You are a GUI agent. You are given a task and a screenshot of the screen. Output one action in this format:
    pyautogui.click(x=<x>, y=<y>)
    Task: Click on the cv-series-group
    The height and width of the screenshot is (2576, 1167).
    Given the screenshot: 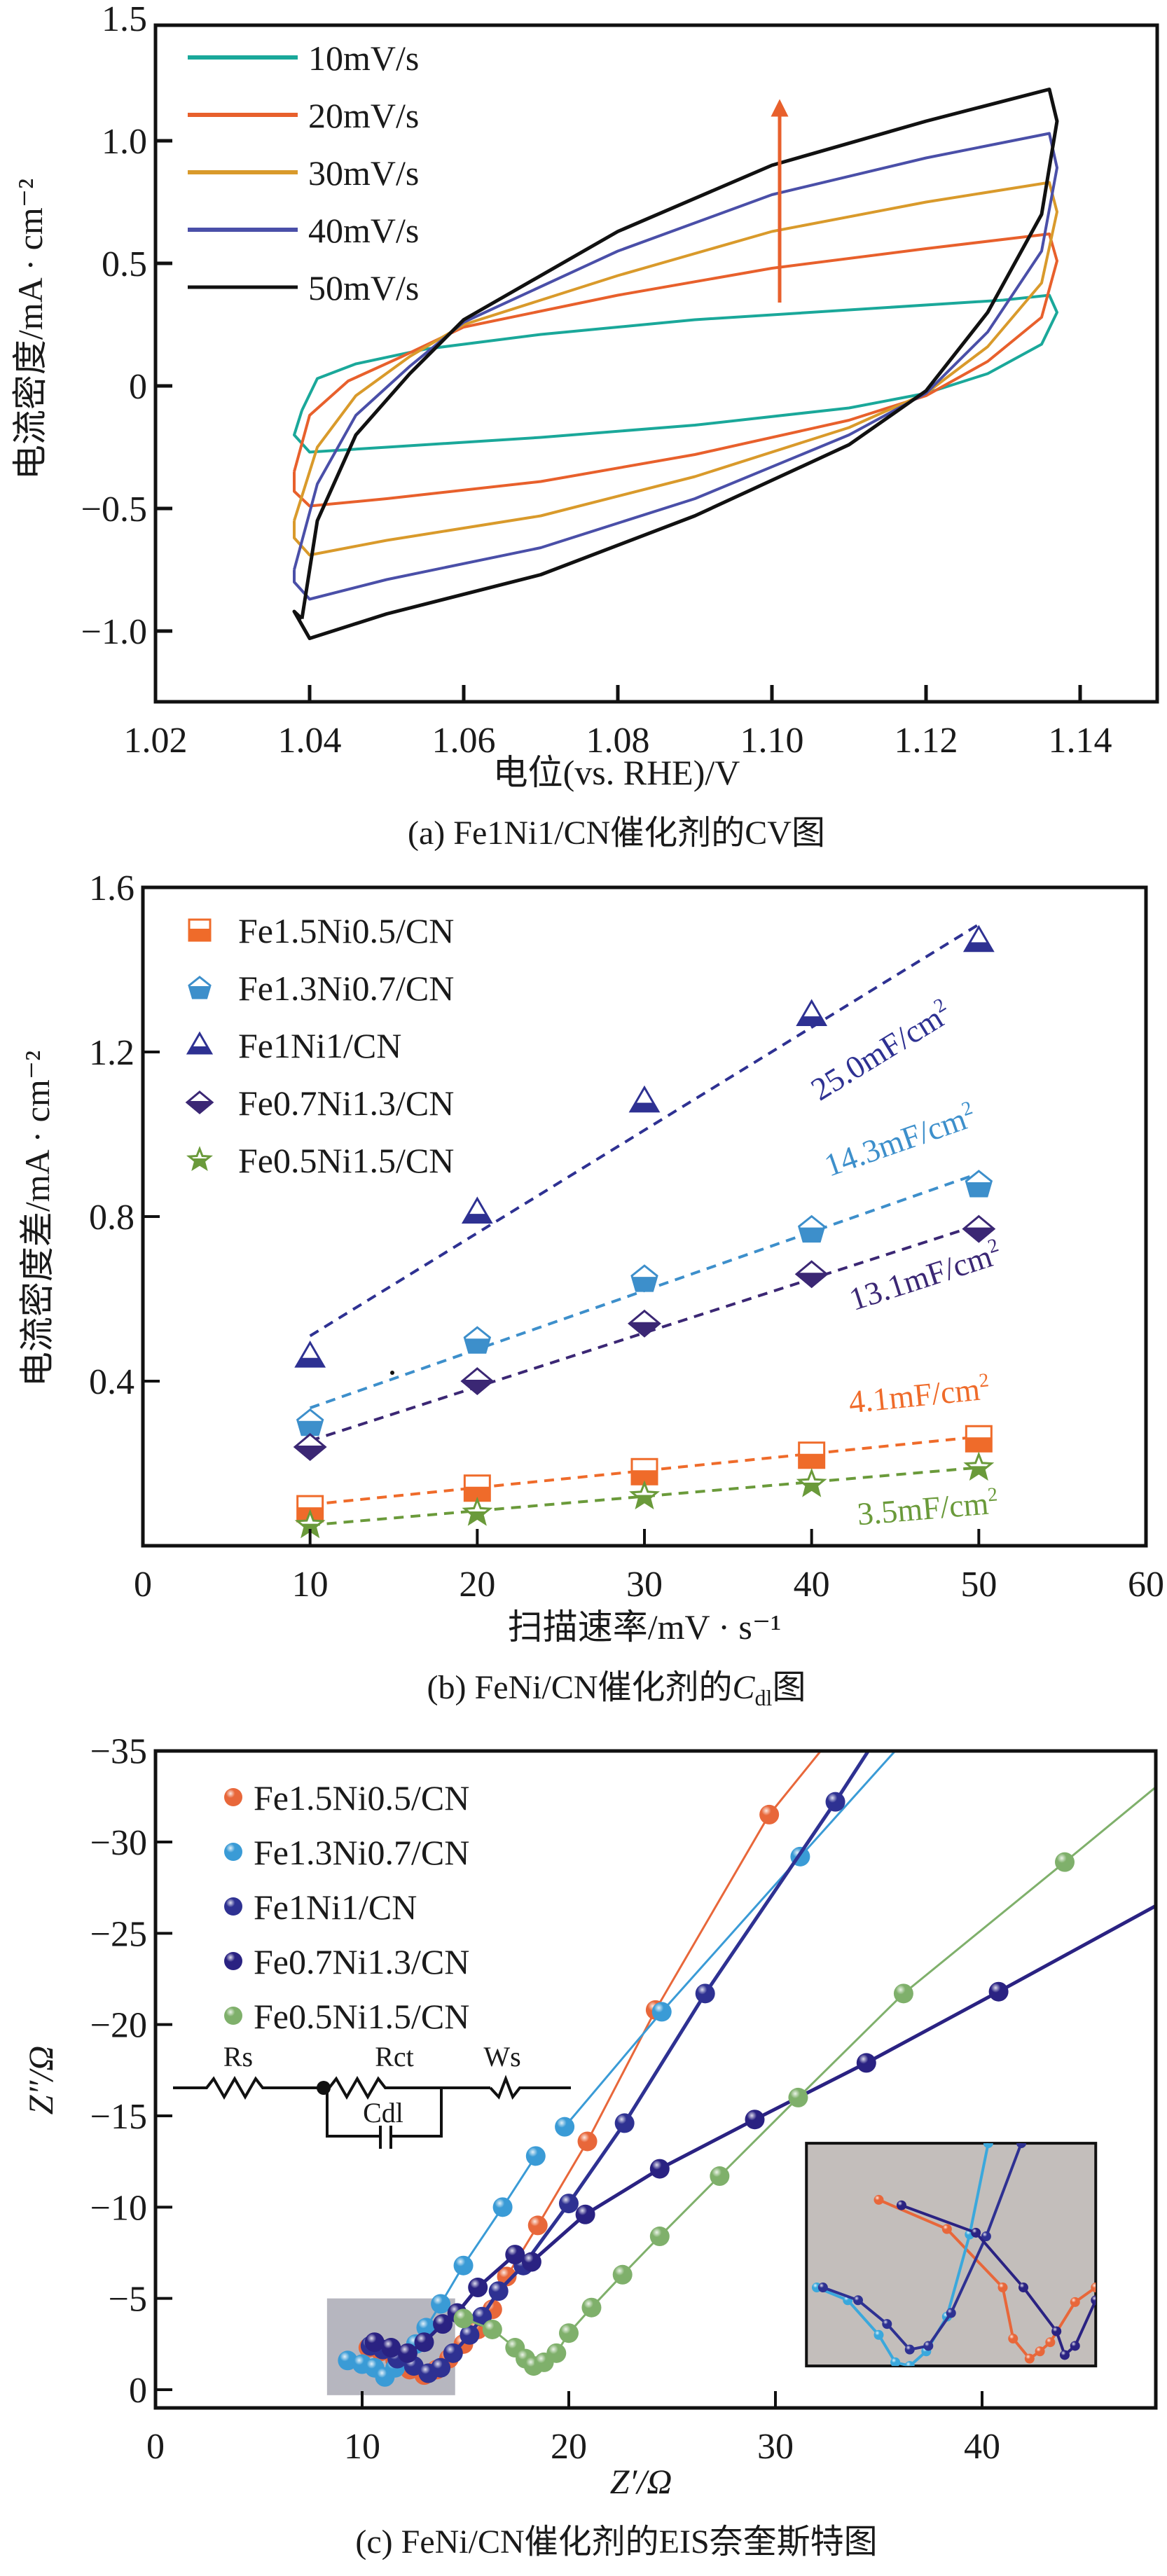 What is the action you would take?
    pyautogui.click(x=676, y=364)
    